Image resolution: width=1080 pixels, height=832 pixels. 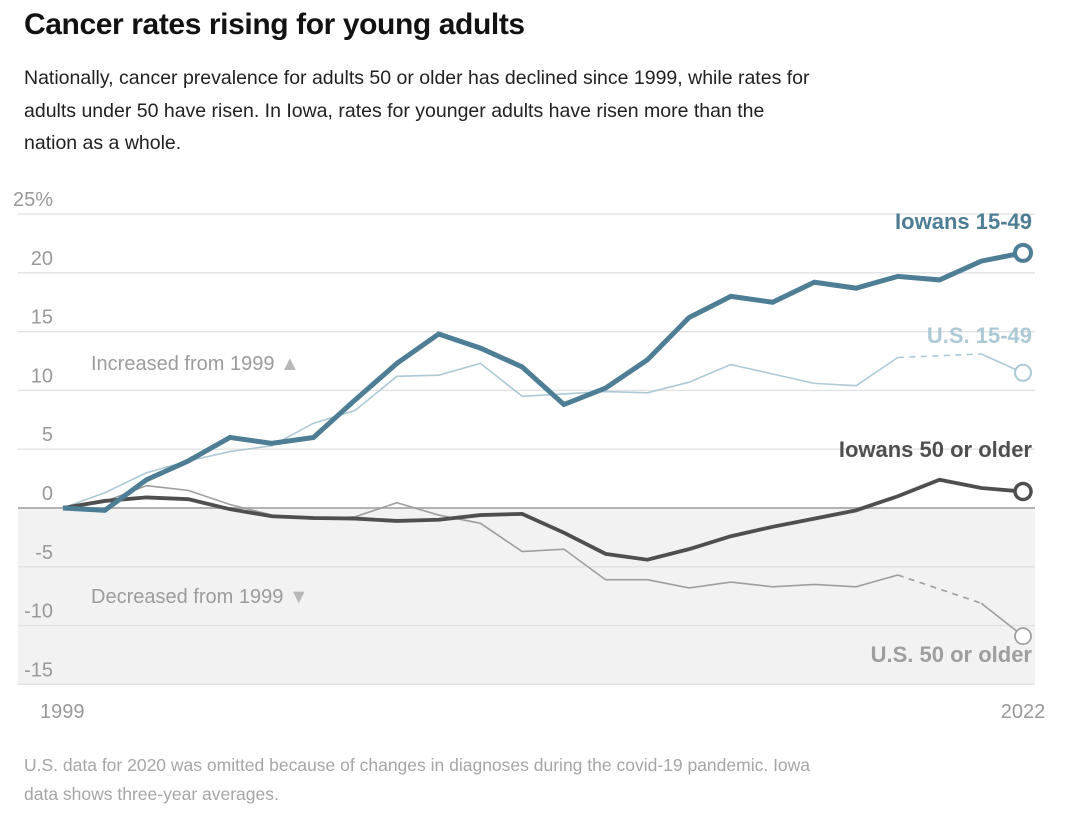 What do you see at coordinates (47, 435) in the screenshot?
I see `y-axis-tick-label: 5` at bounding box center [47, 435].